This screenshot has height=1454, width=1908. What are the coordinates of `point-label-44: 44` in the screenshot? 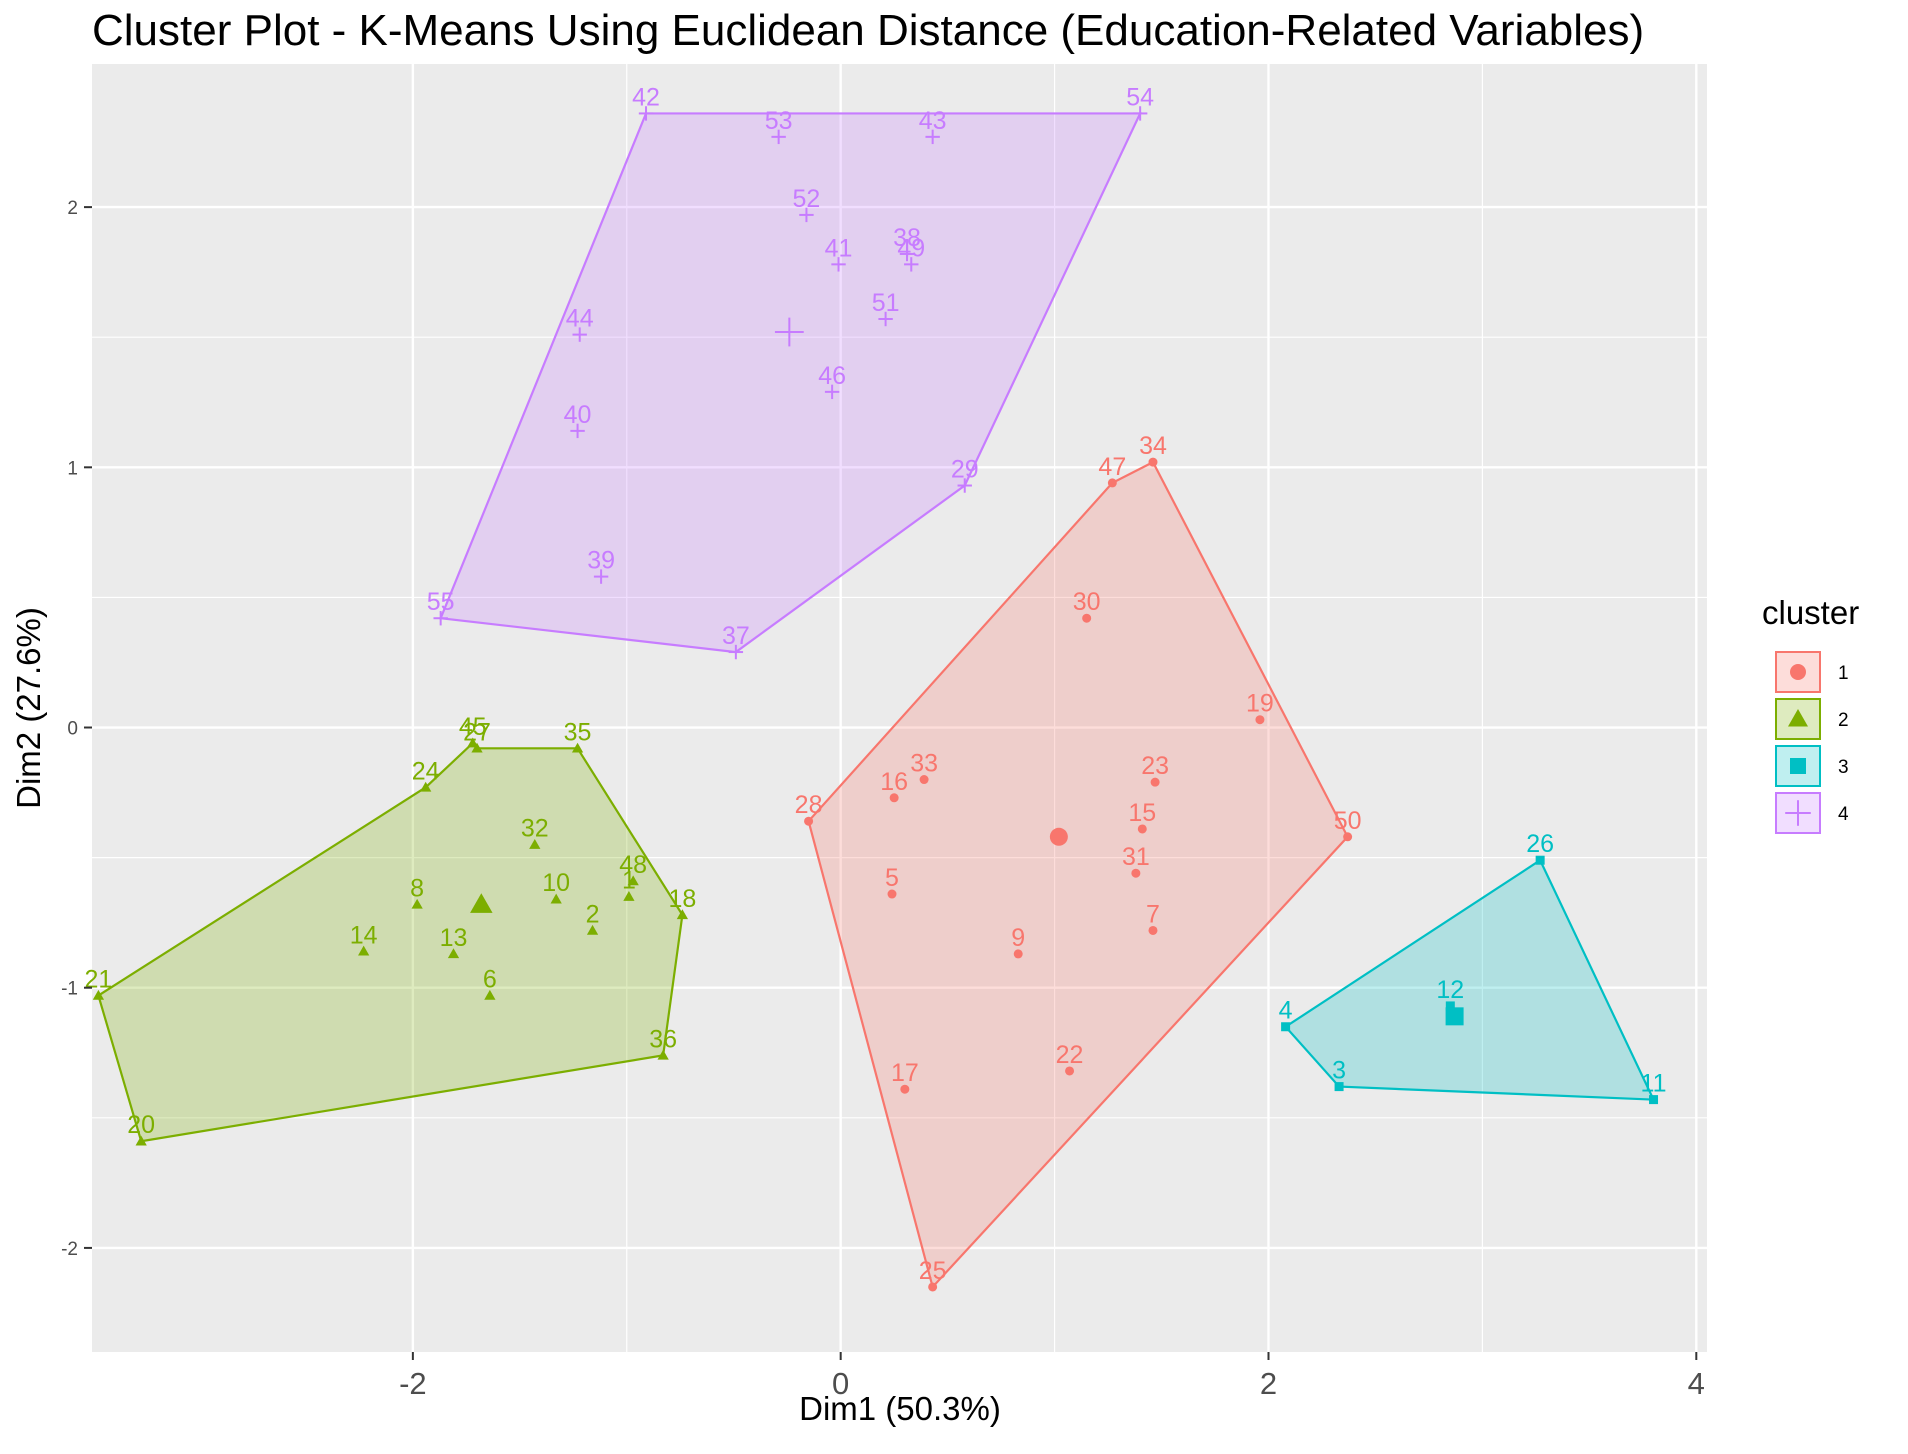 It's located at (580, 319).